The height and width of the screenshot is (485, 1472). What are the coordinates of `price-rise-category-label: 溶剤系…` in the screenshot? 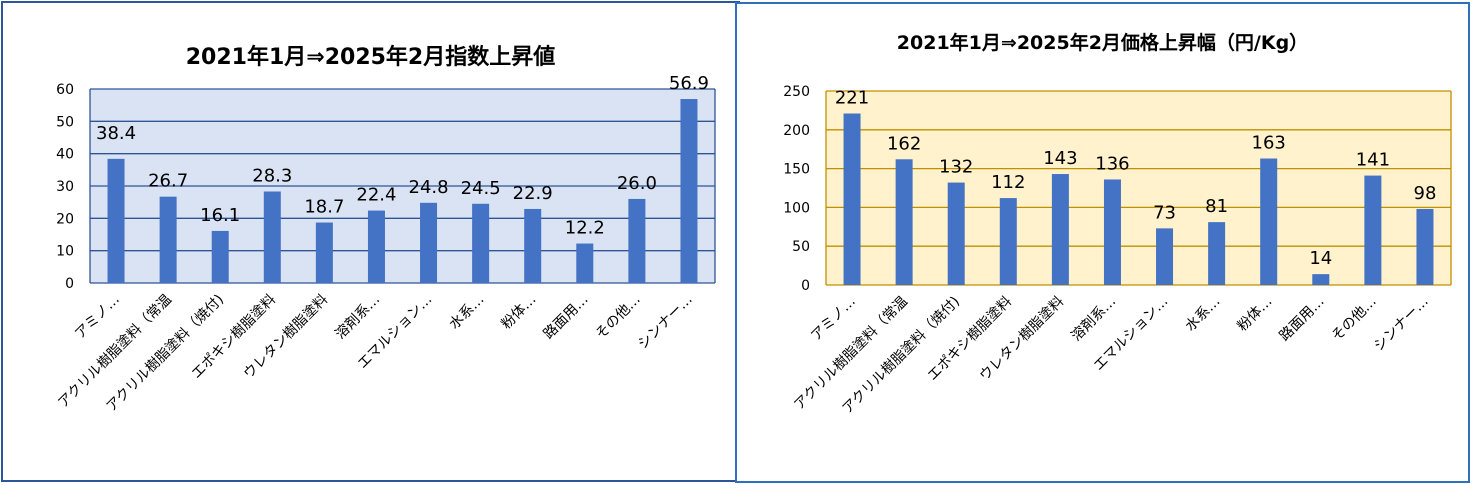 It's located at (1093, 319).